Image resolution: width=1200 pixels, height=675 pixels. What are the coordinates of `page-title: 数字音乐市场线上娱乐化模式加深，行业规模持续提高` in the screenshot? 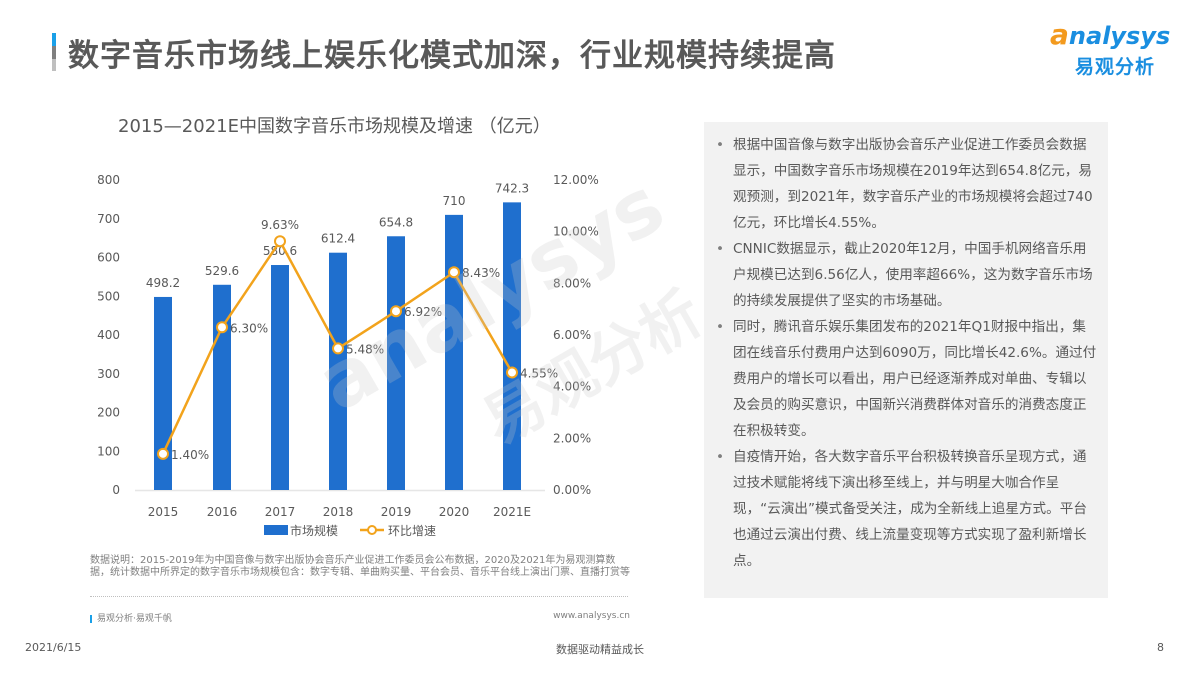 It's located at (452, 56).